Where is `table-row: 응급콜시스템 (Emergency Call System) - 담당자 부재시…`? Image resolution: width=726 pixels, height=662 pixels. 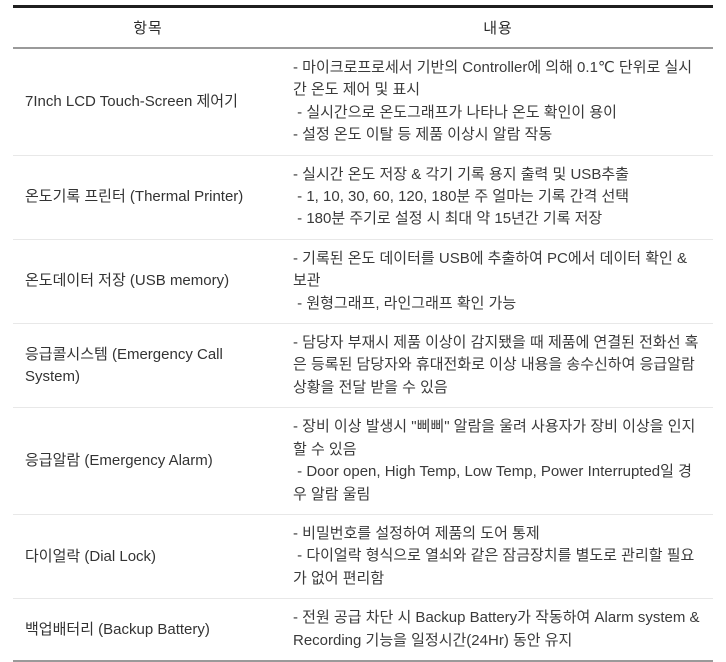
table-row: 응급콜시스템 (Emergency Call System) - 담당자 부재시… is located at coordinates (363, 366).